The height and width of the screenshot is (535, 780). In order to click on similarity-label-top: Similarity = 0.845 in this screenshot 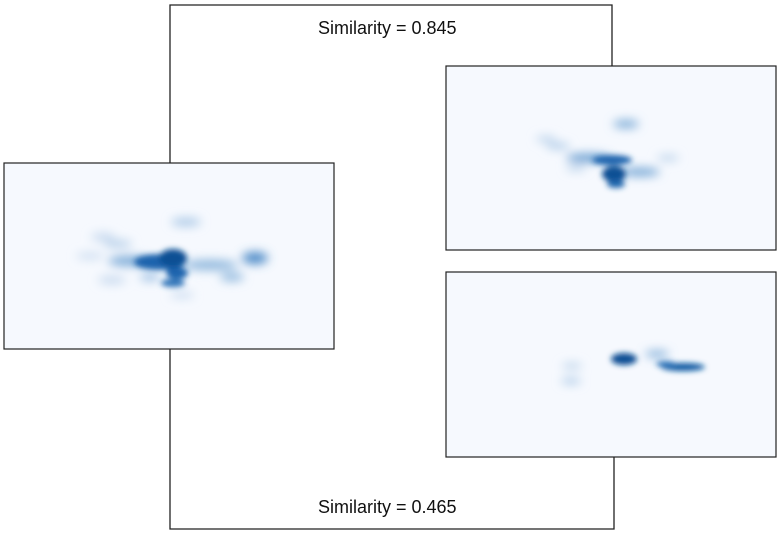, I will do `click(387, 28)`.